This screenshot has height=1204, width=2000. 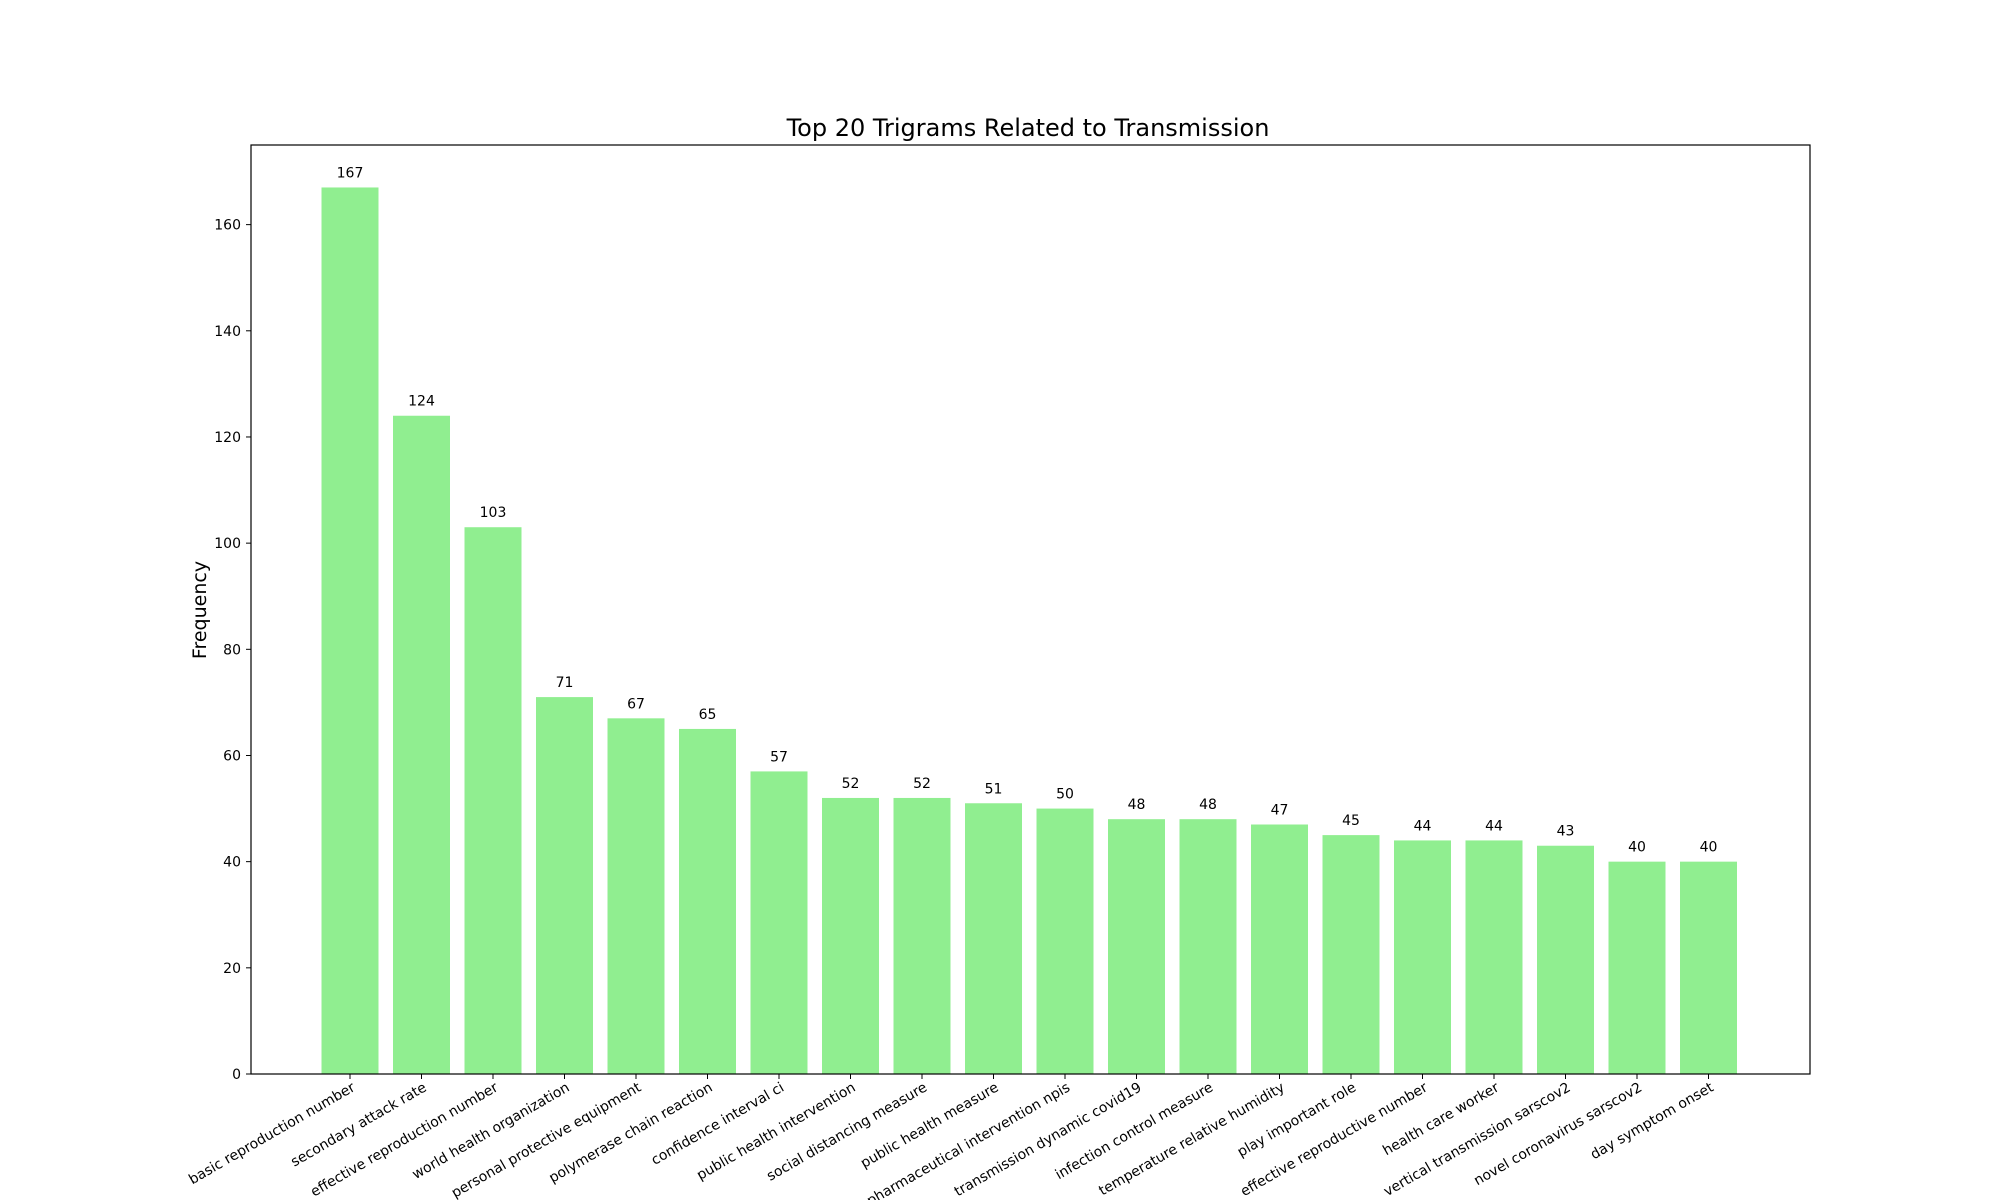 I want to click on bar-value-label: 43, so click(x=1566, y=832).